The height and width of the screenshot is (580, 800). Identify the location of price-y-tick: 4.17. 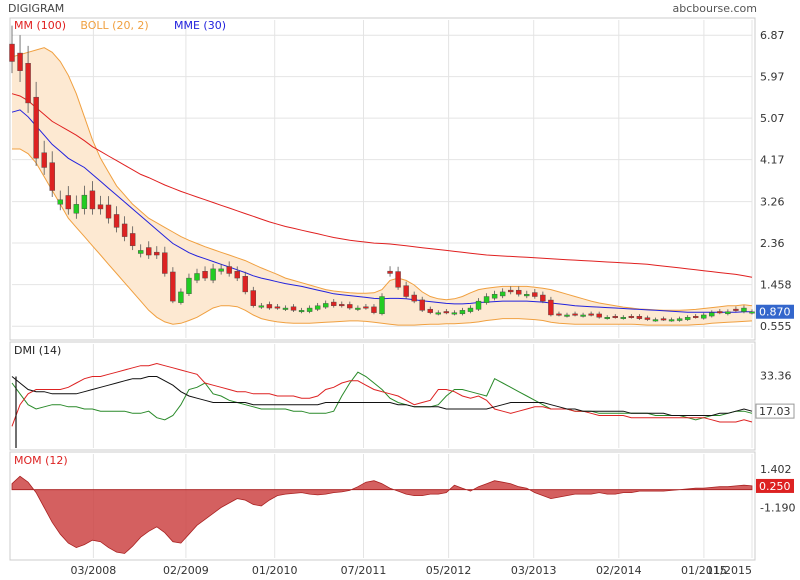
(772, 160).